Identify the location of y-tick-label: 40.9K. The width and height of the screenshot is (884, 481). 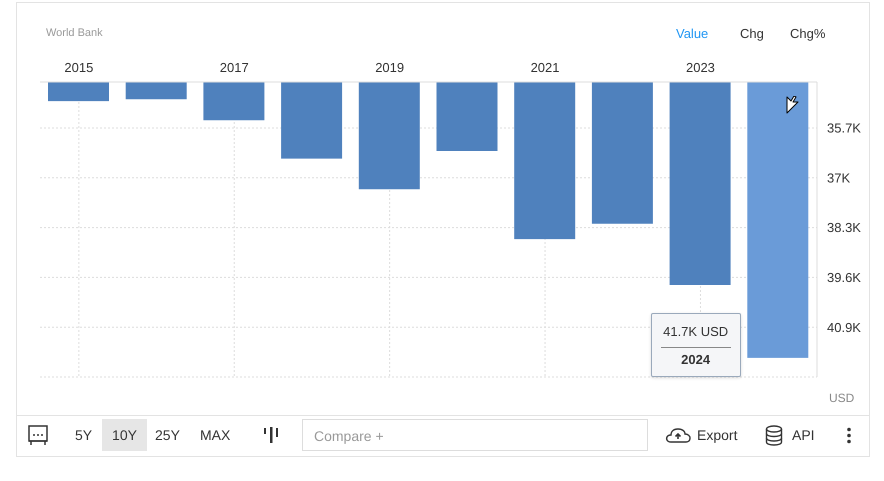
(844, 327).